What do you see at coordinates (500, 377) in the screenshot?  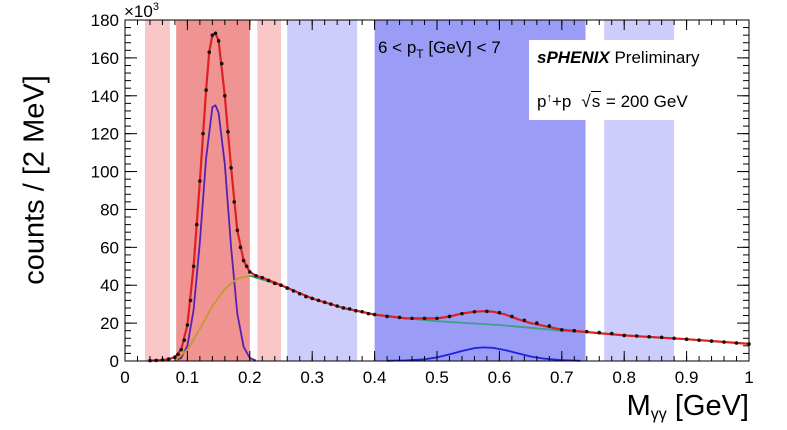 I see `x-tick-label: 0.6` at bounding box center [500, 377].